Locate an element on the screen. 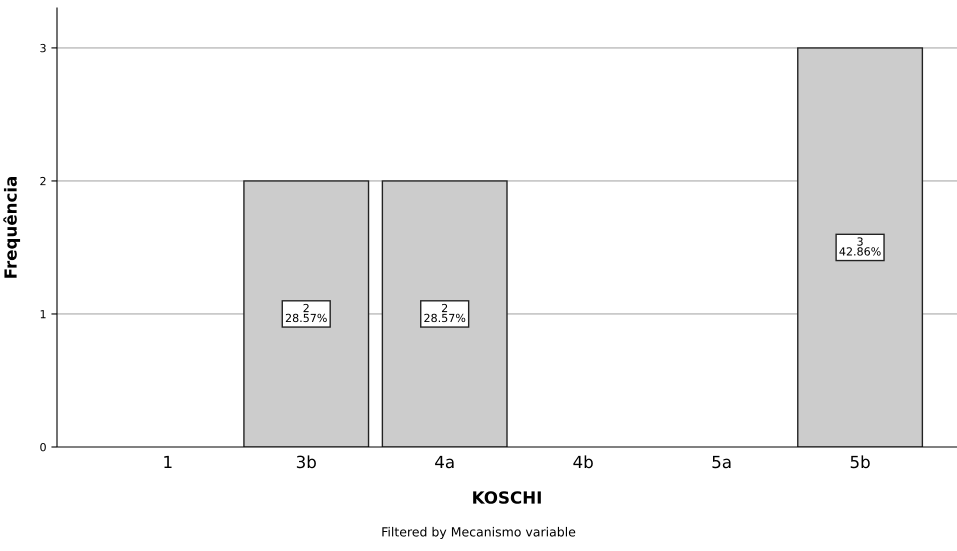 The image size is (957, 551). y-tick-label: 0 is located at coordinates (43, 447).